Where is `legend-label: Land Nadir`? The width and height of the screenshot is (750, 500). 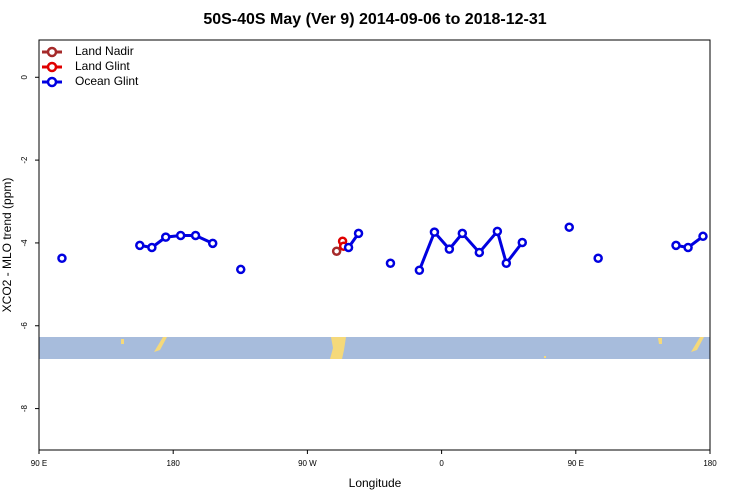
legend-label: Land Nadir is located at coordinates (104, 51).